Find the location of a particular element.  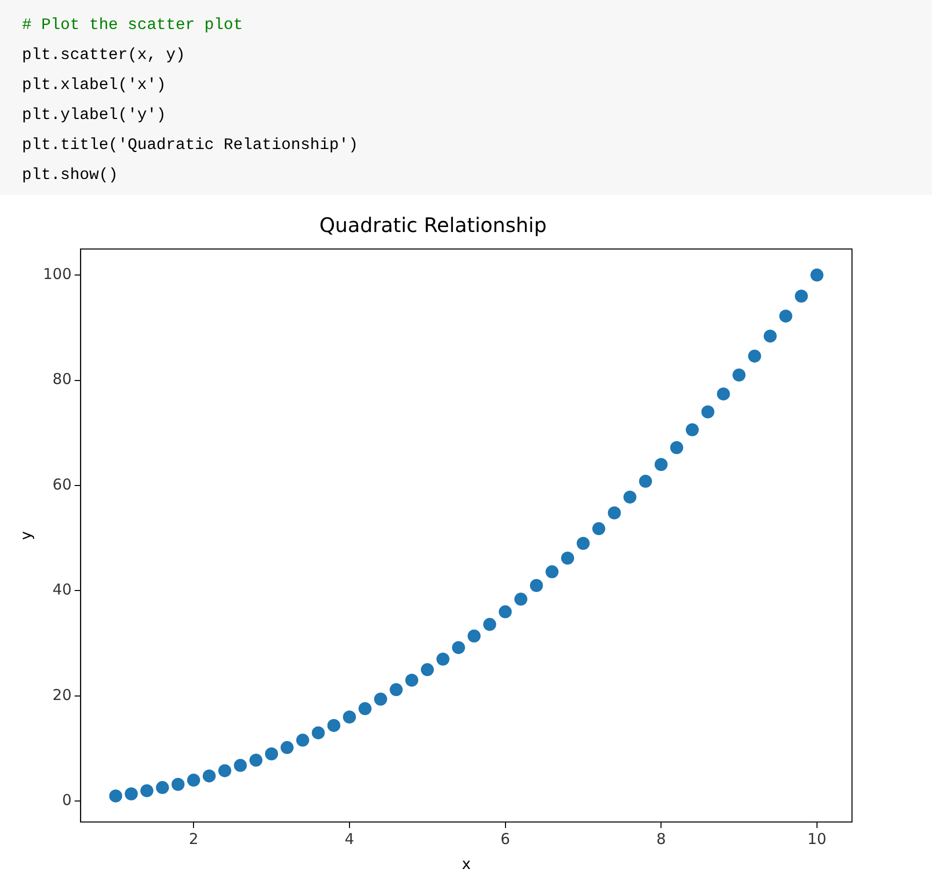

y-tick-label: 20 is located at coordinates (62, 695).